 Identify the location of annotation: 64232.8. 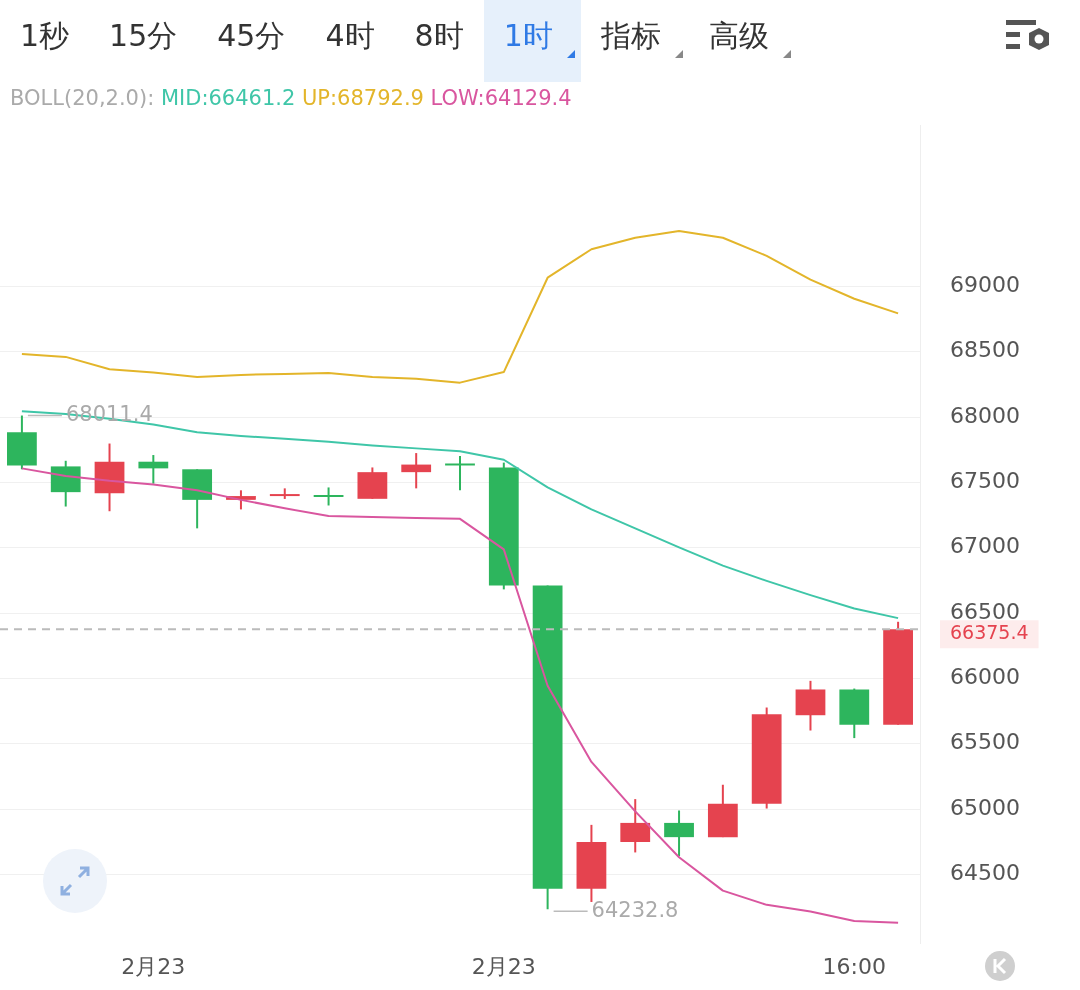
(635, 909).